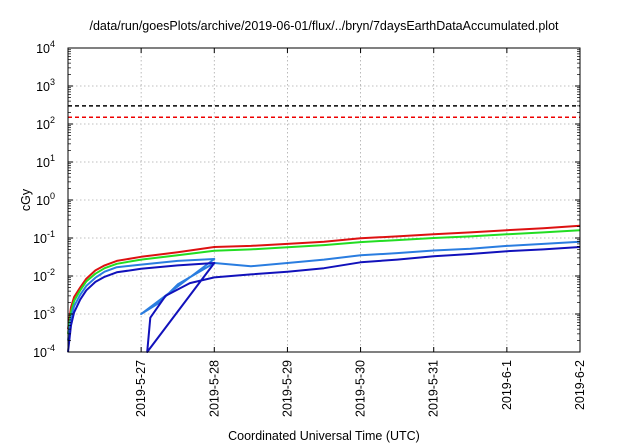  Describe the element at coordinates (287, 388) in the screenshot. I see `x-tick-label: 2019-5-29` at that location.